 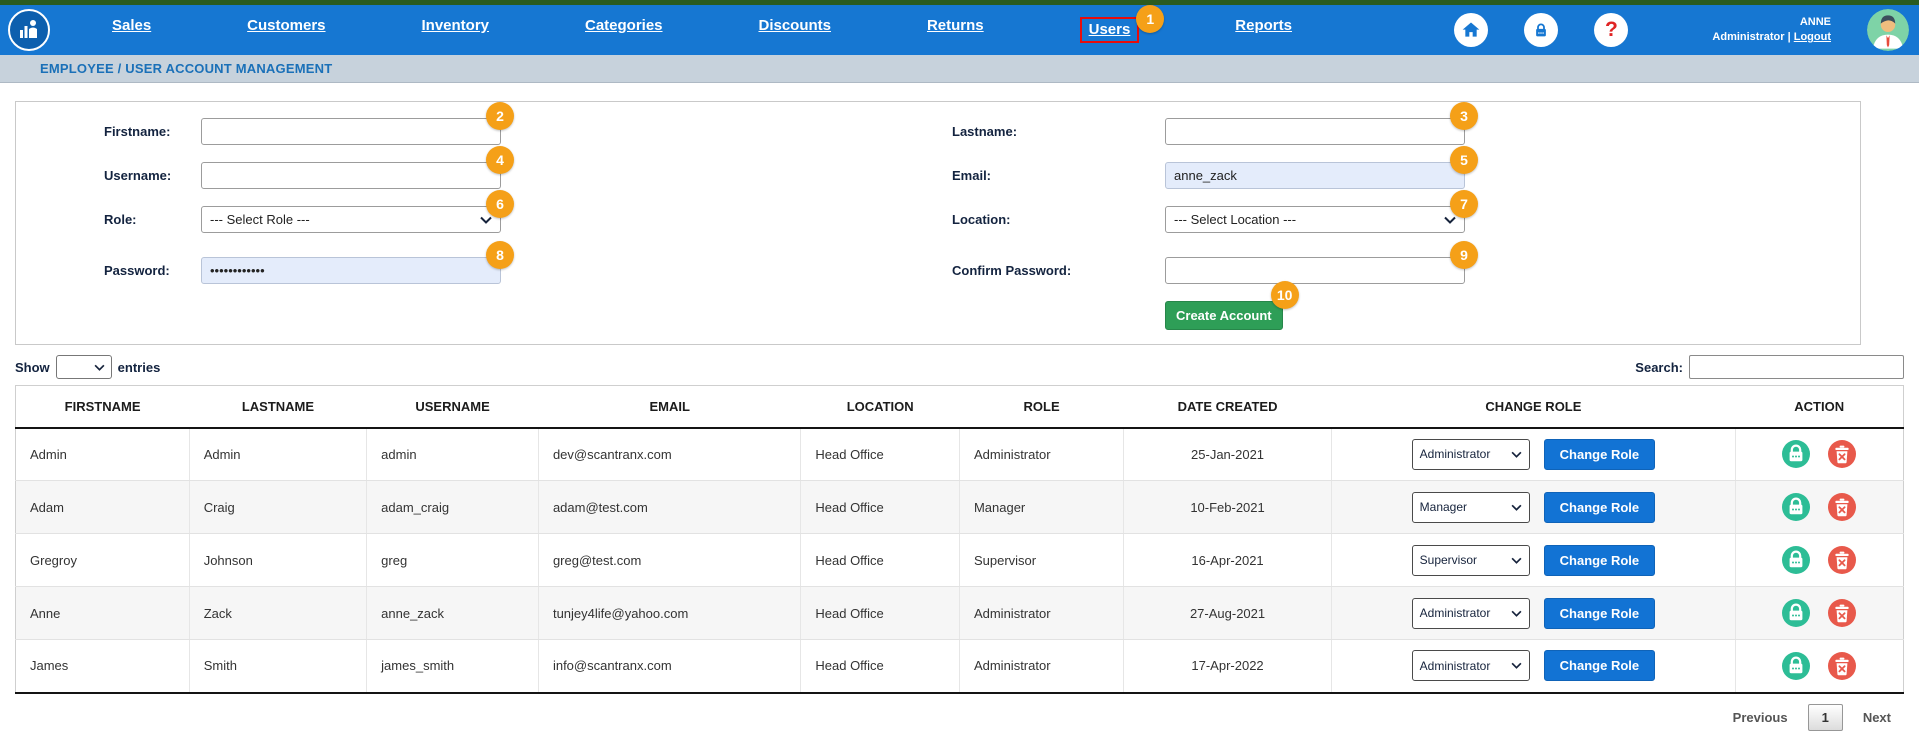 What do you see at coordinates (1760, 717) in the screenshot?
I see `pagination-previous: Previous` at bounding box center [1760, 717].